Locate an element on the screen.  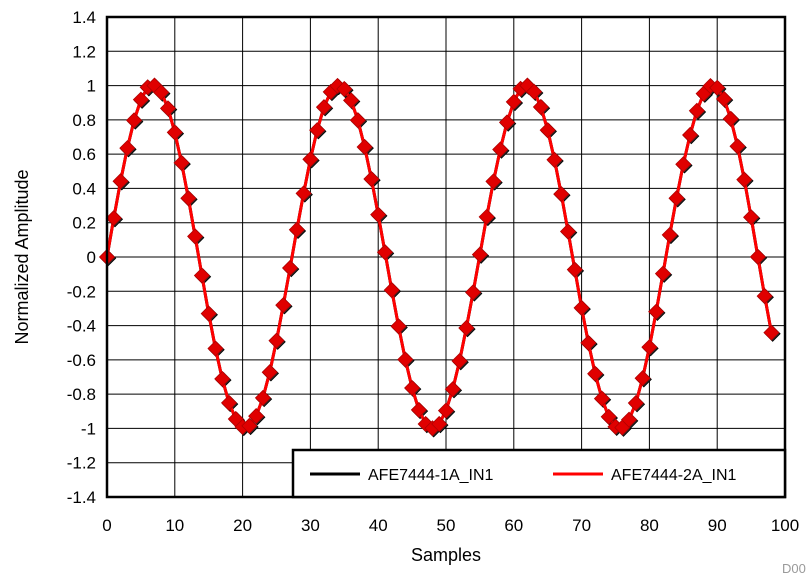
x-tick-label: 60 is located at coordinates (513, 525).